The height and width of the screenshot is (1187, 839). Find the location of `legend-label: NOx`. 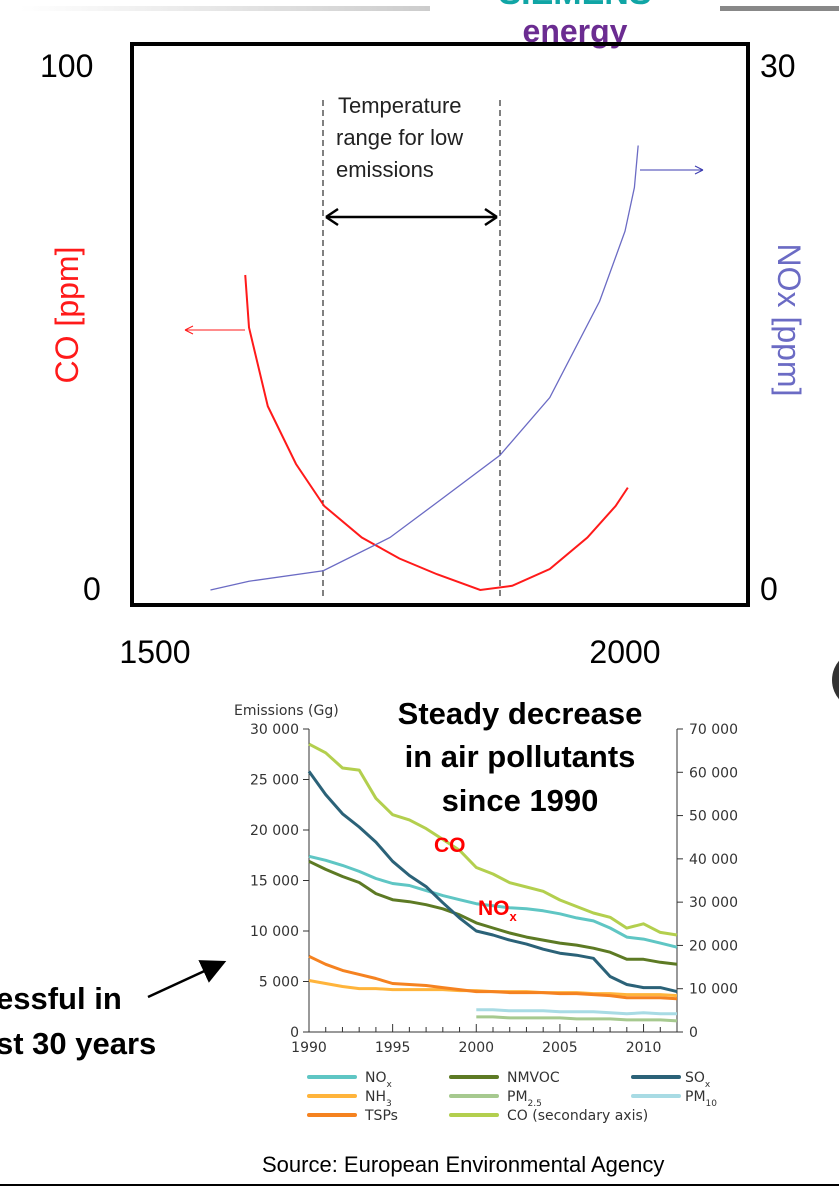

legend-label: NOx is located at coordinates (379, 1080).